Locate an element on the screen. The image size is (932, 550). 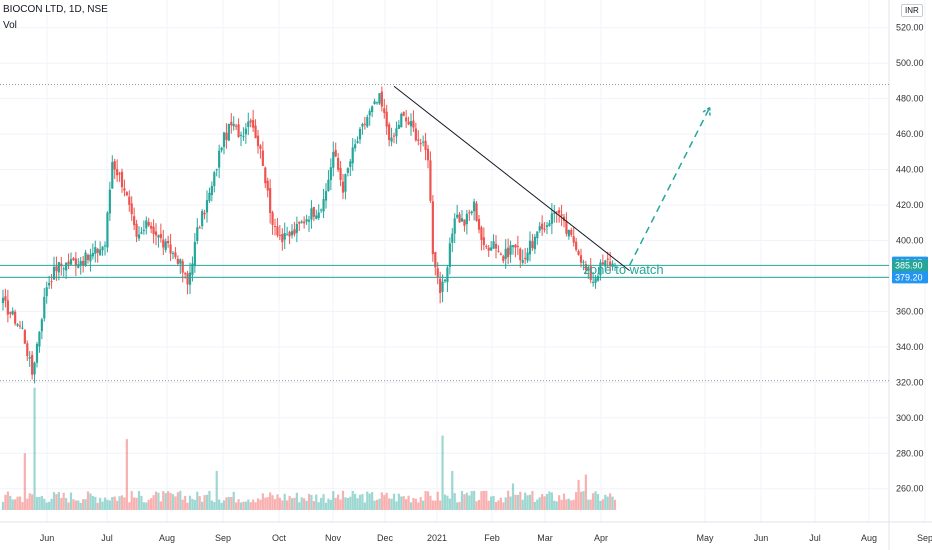
zone-annotation: zone to watch is located at coordinates (623, 269).